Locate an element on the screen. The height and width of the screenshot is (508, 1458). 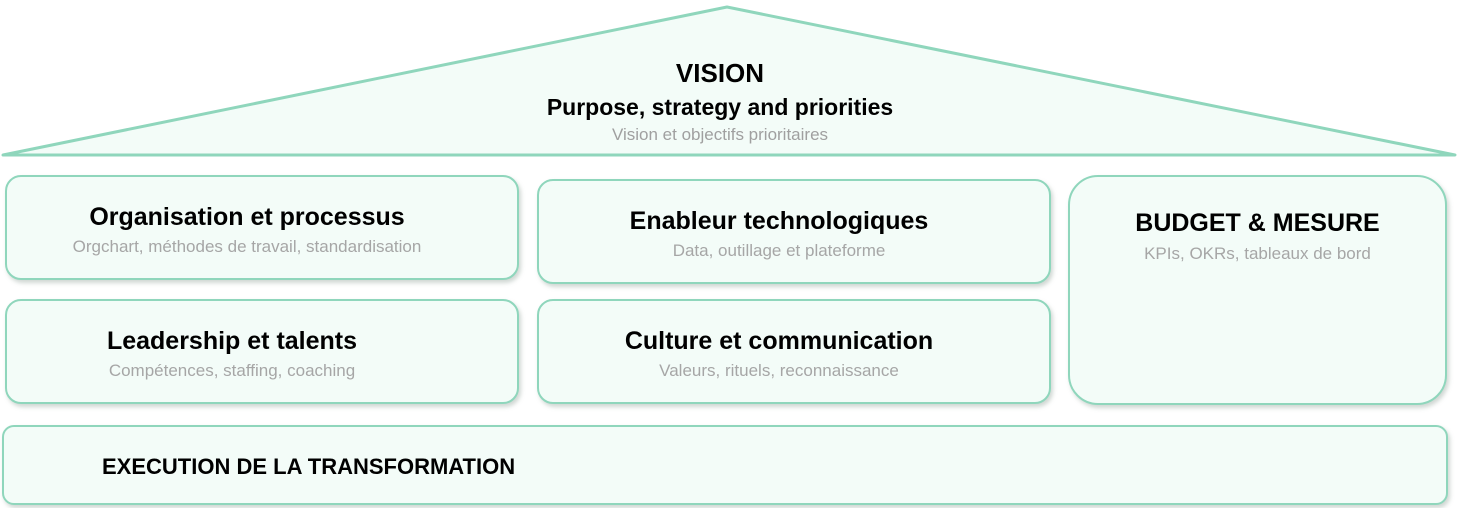
pillar-budget-title: BUDGET & MESURE is located at coordinates (1257, 223).